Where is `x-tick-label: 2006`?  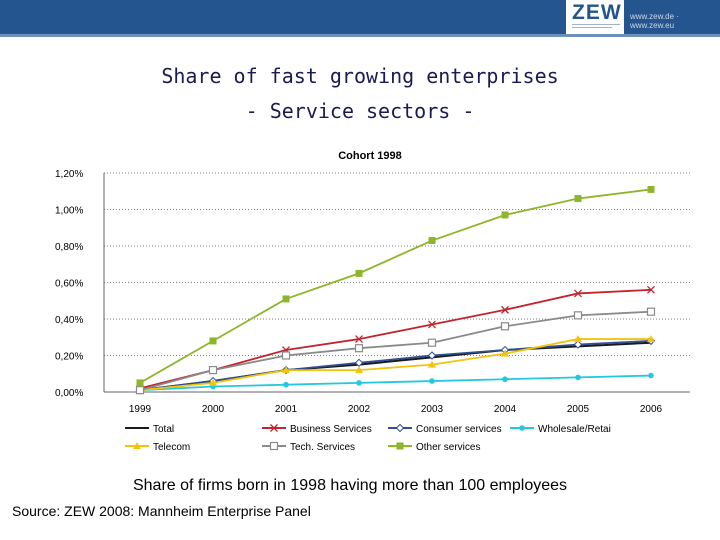
x-tick-label: 2006 is located at coordinates (651, 409).